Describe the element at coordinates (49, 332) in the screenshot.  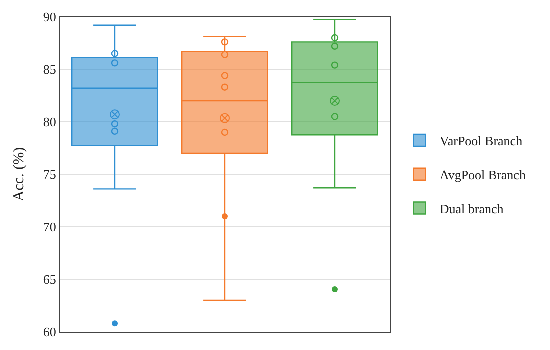
I see `y-tick-label: 60` at that location.